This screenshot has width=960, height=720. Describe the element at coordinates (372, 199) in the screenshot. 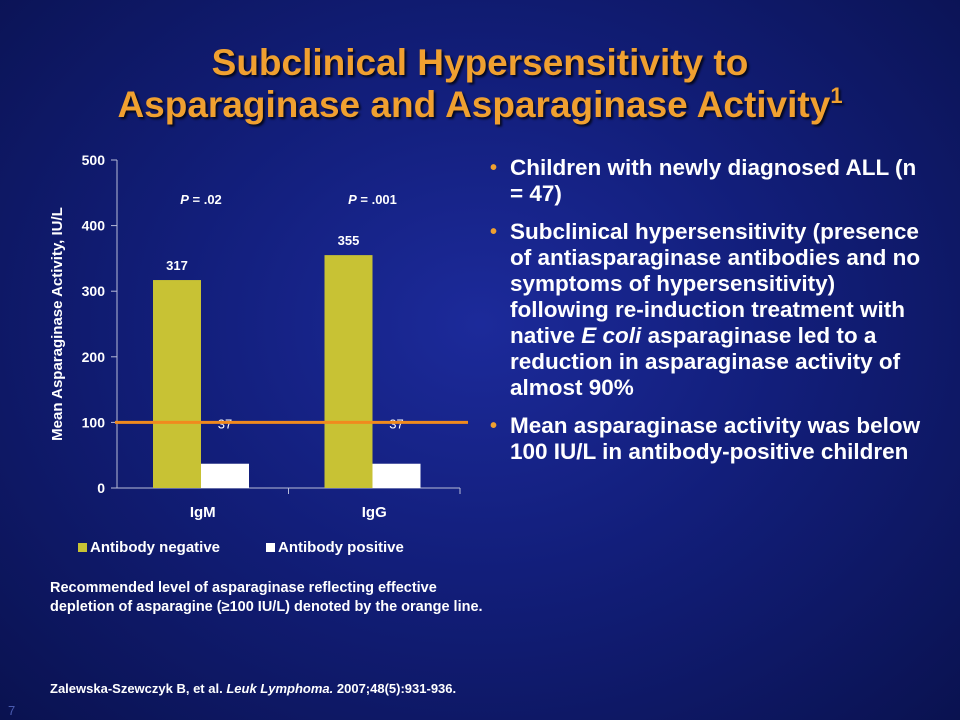

I see `p-value-label: P = .001` at that location.